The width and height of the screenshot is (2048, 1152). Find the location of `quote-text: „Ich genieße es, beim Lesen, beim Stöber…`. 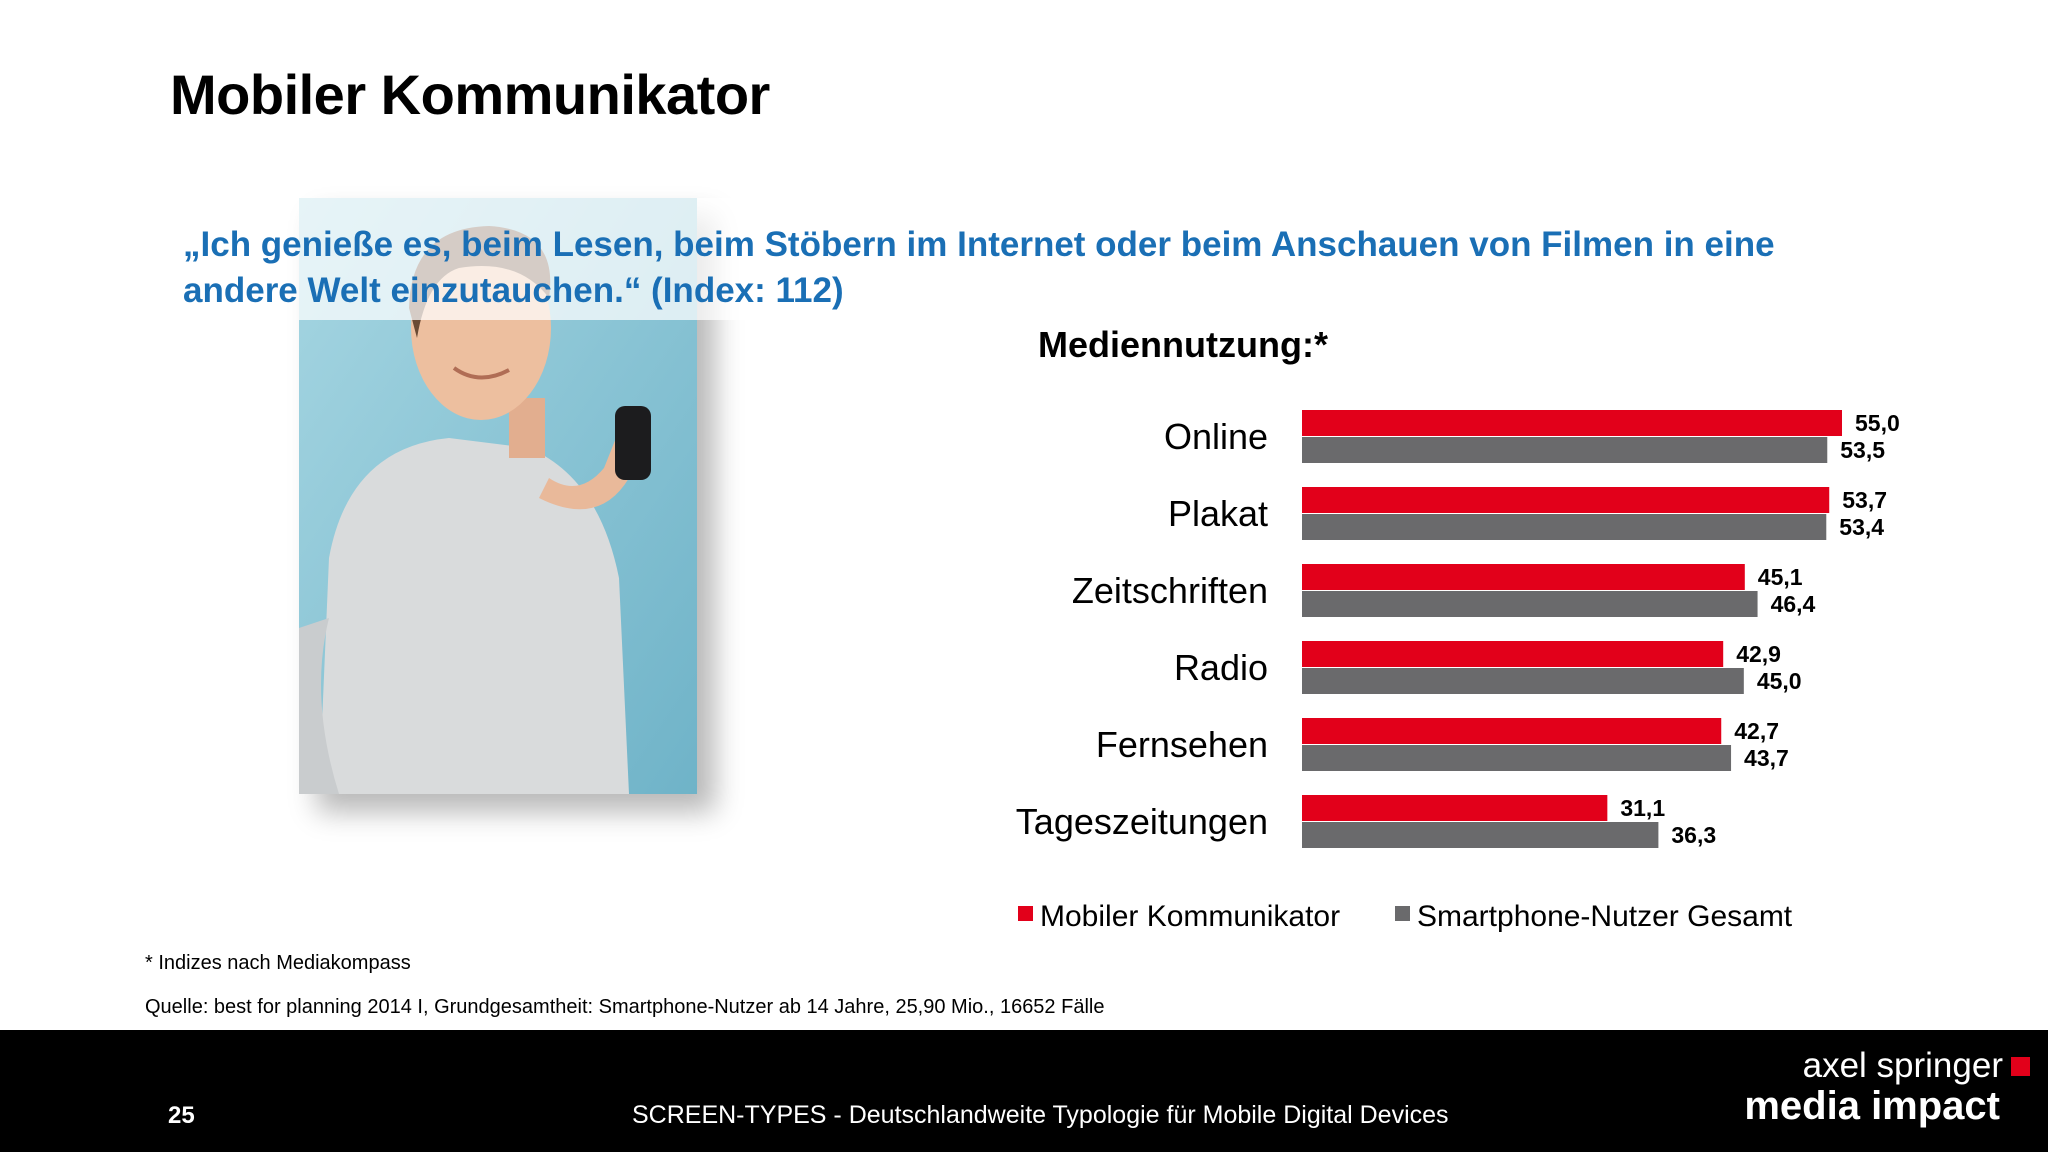

quote-text: „Ich genieße es, beim Lesen, beim Stöber… is located at coordinates (979, 267).